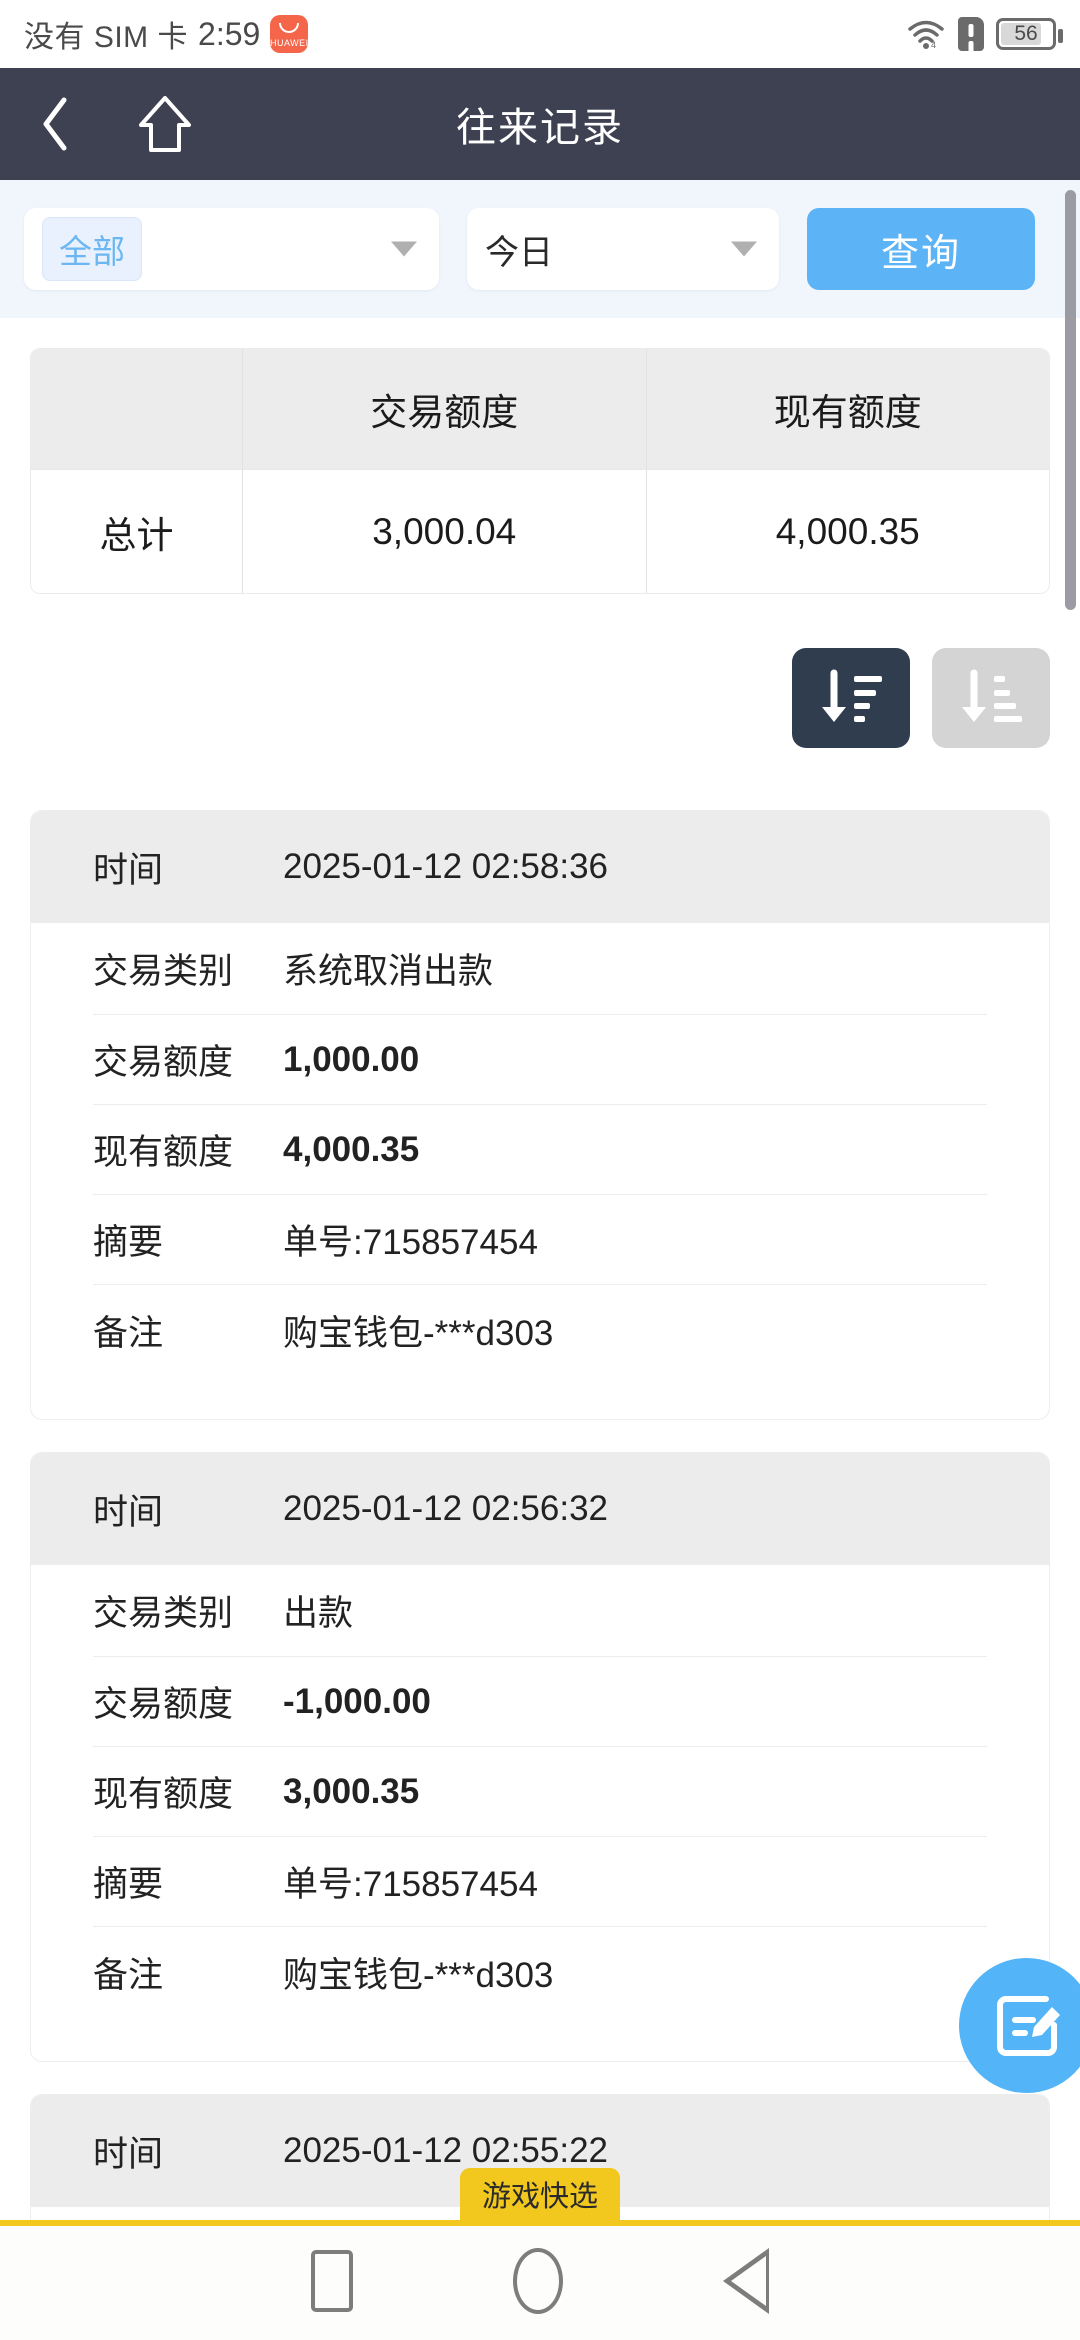 The height and width of the screenshot is (2340, 1080). I want to click on home-circle-icon, so click(538, 2281).